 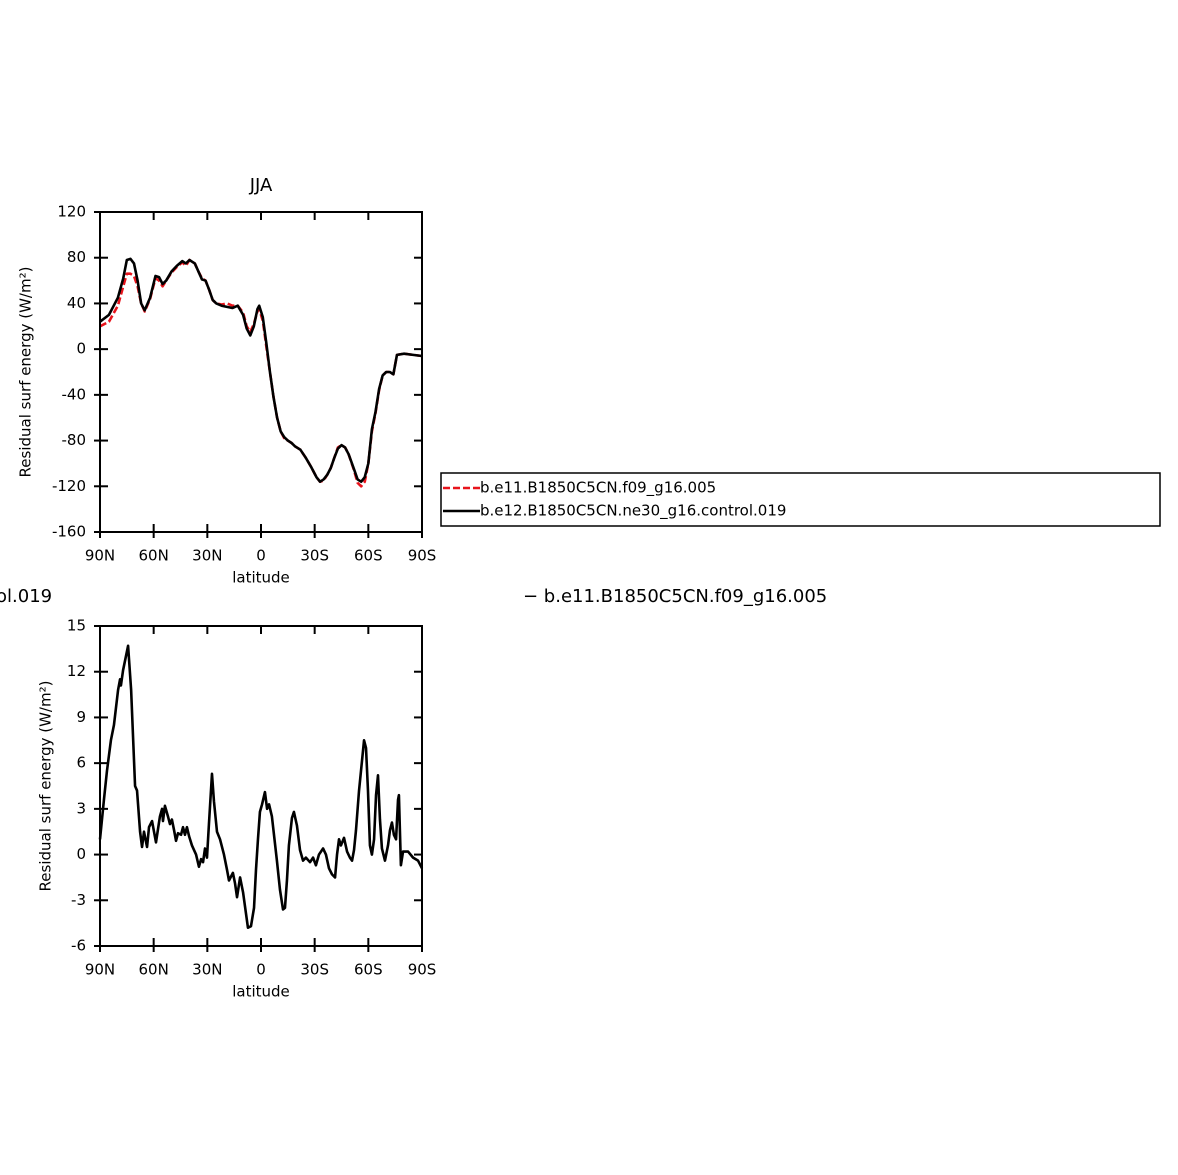 I want to click on y-tick-label: 120, so click(x=71, y=212).